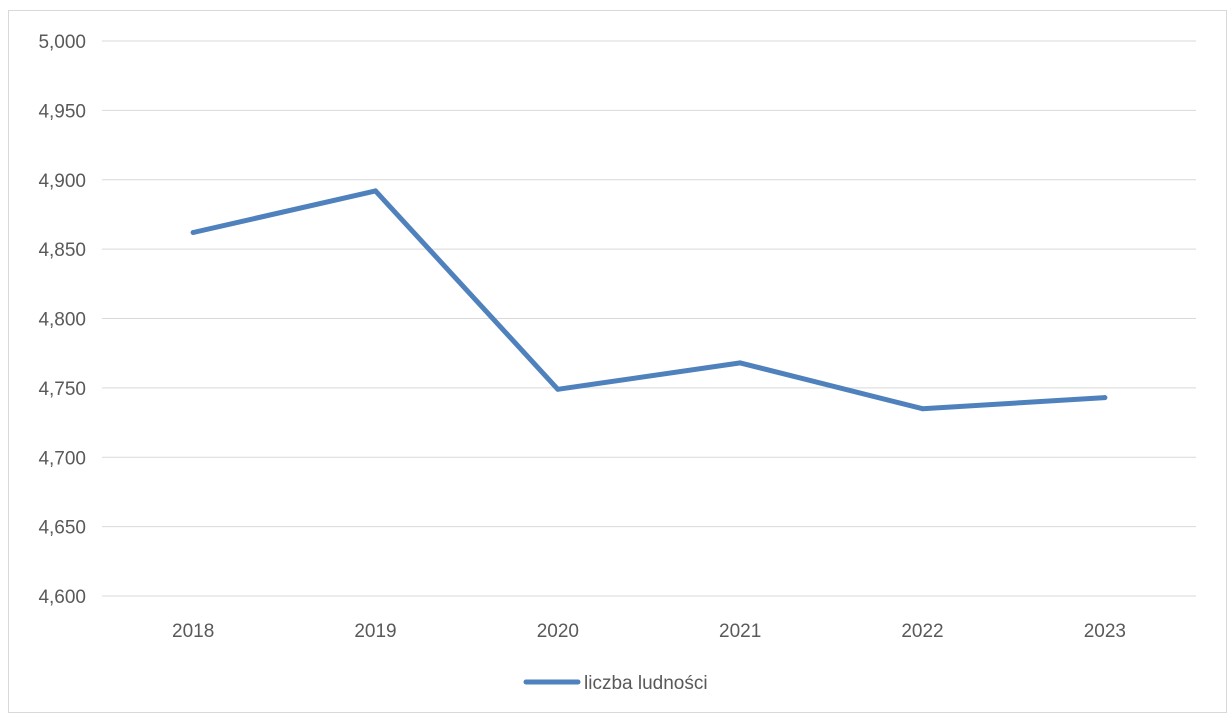  I want to click on x-tick-label: 2021, so click(740, 631).